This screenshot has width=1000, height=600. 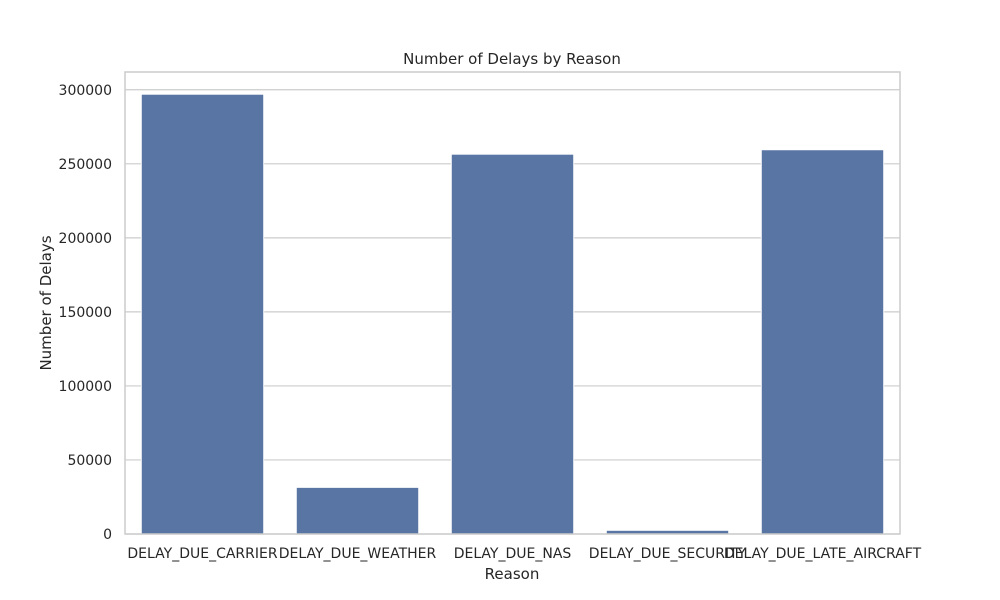 I want to click on y-tick-label: 150000, so click(x=85, y=313).